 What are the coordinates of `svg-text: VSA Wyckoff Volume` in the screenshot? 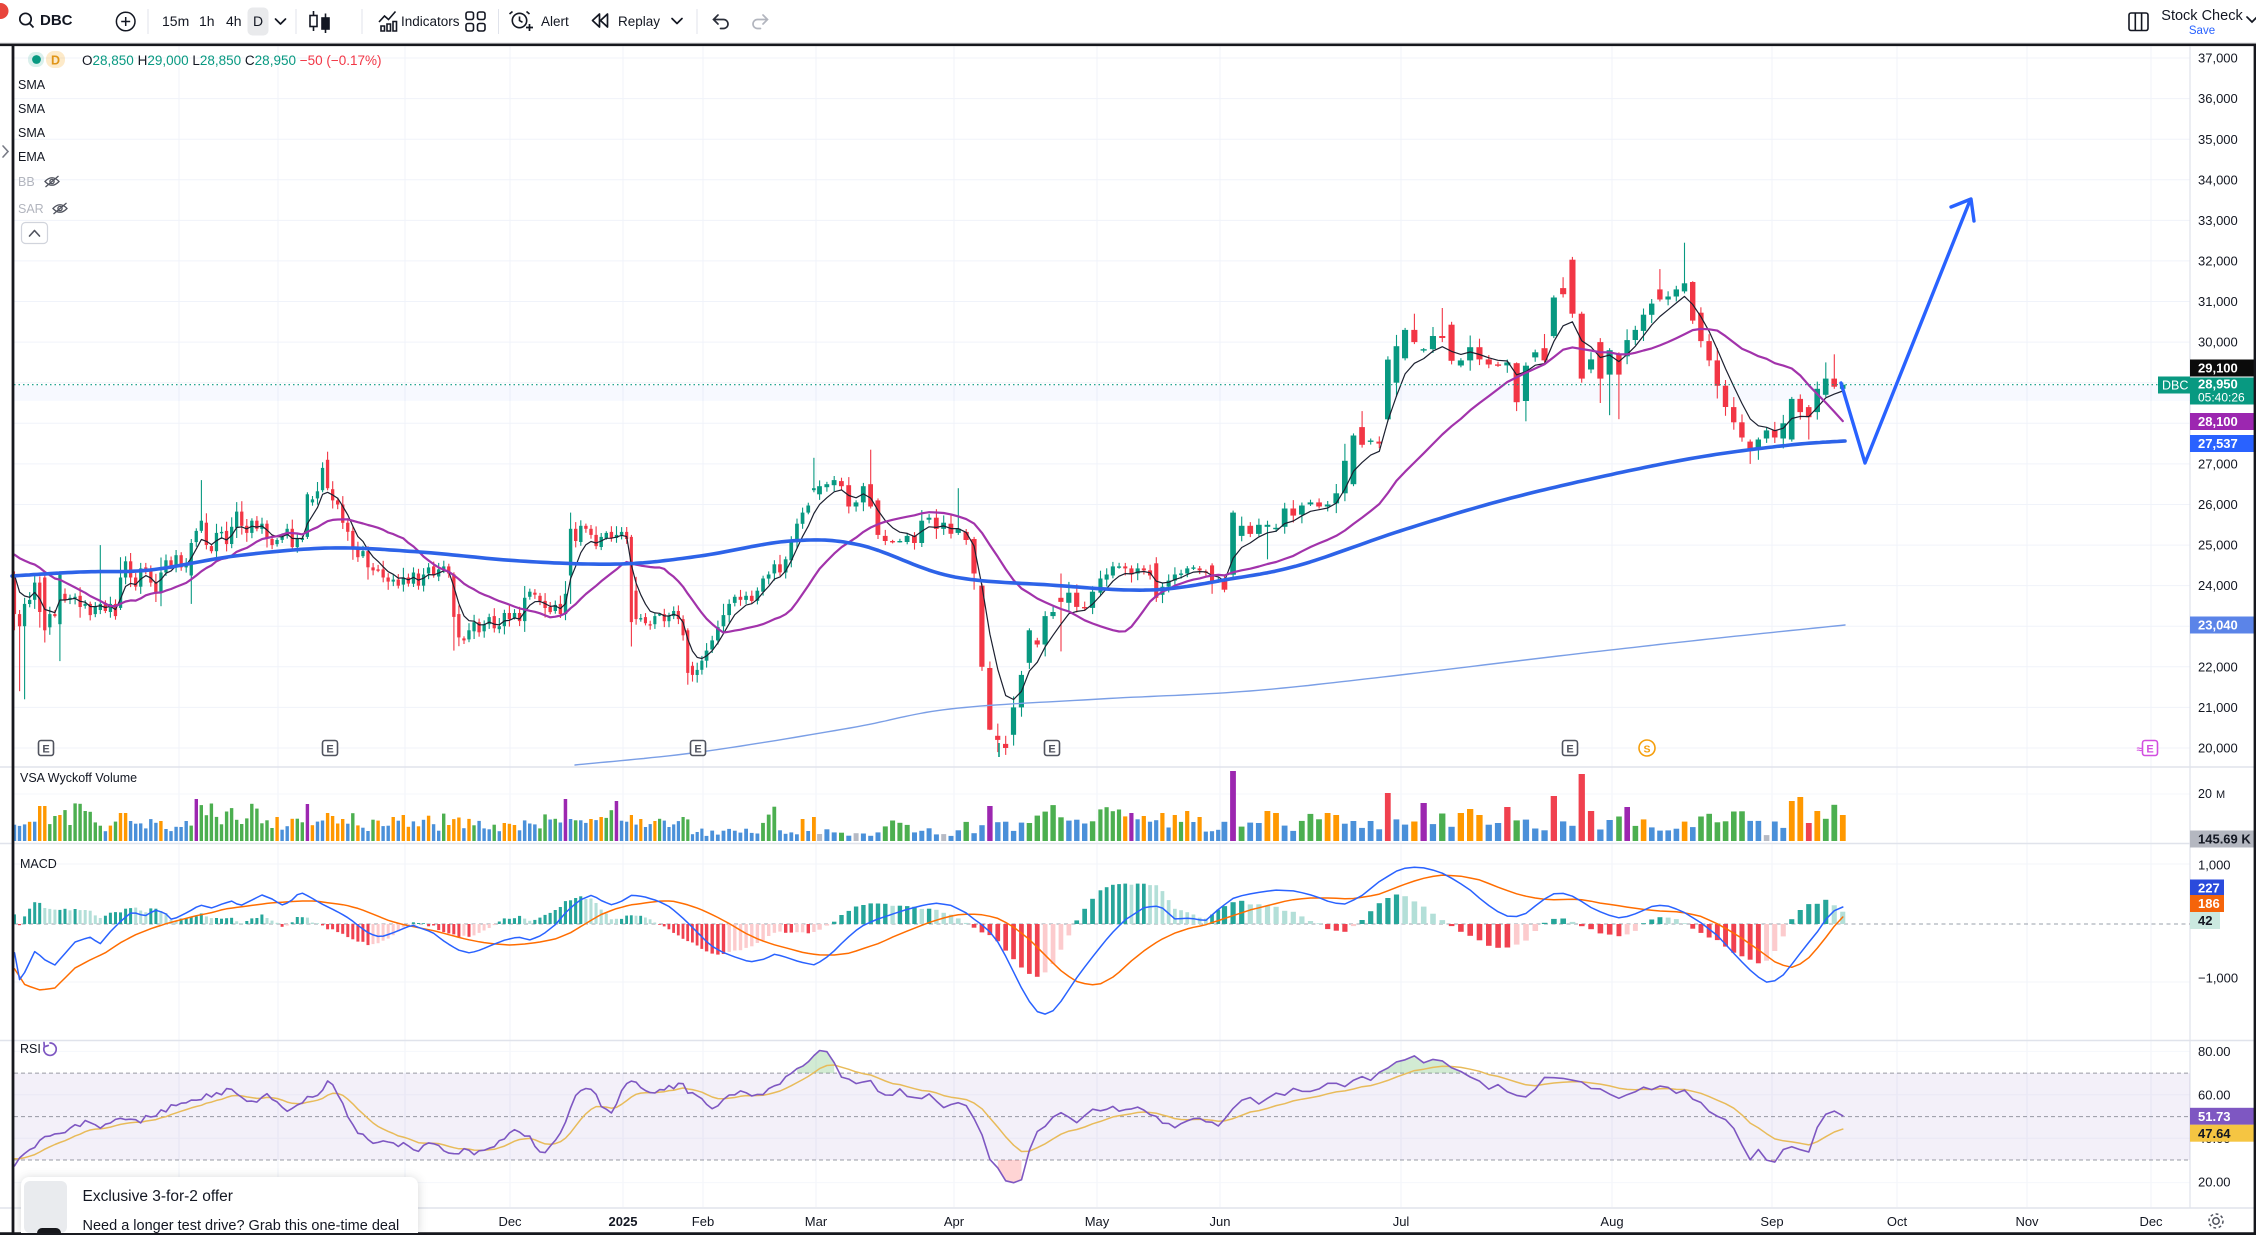 It's located at (78, 778).